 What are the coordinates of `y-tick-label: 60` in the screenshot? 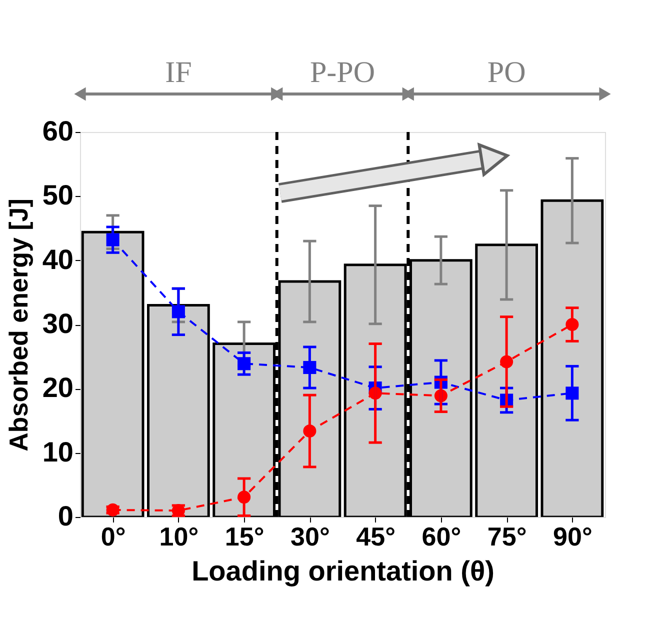 It's located at (58, 131).